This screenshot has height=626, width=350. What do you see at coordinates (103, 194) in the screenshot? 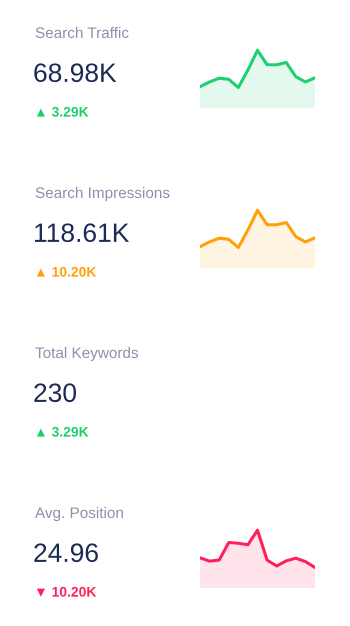
I see `chart-title: Search Impressions` at bounding box center [103, 194].